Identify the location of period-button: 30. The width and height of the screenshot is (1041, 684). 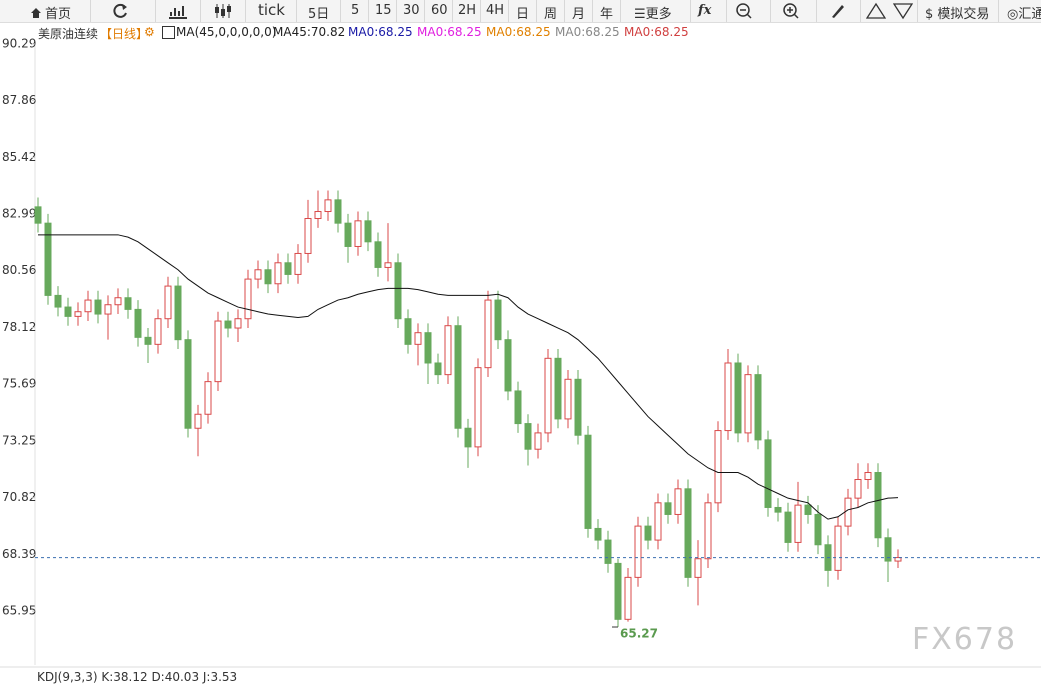
(411, 10).